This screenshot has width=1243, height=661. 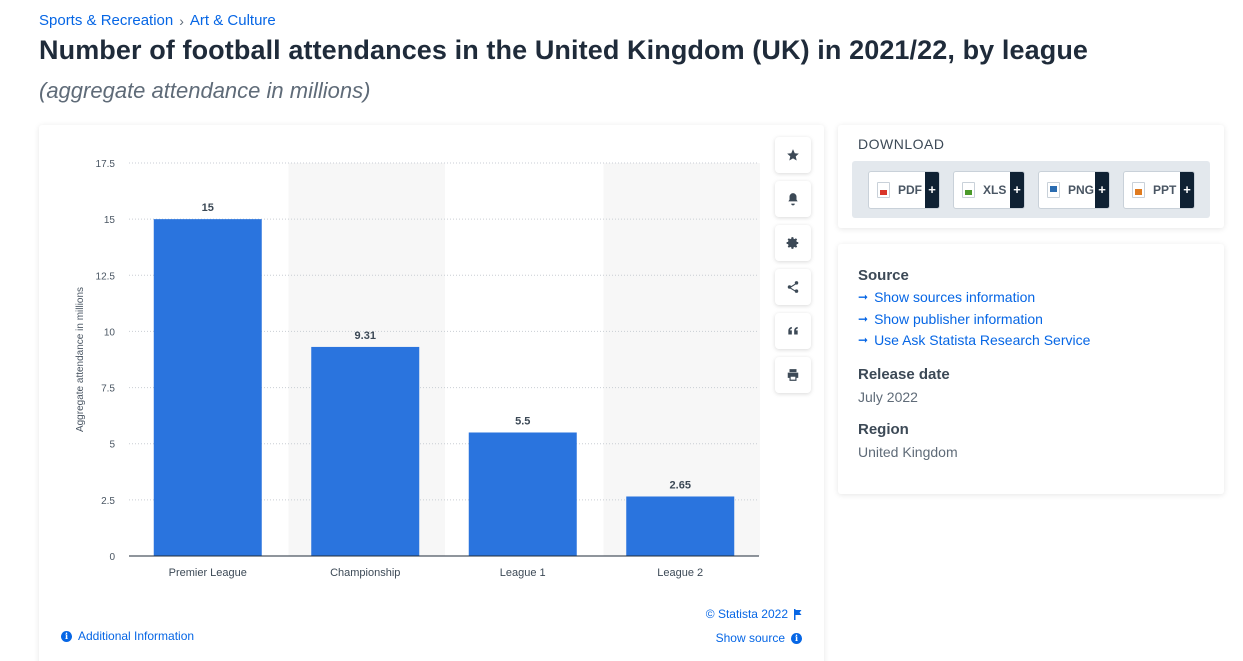 I want to click on show-publisher-link: ➞ Show publisher information, so click(x=950, y=319).